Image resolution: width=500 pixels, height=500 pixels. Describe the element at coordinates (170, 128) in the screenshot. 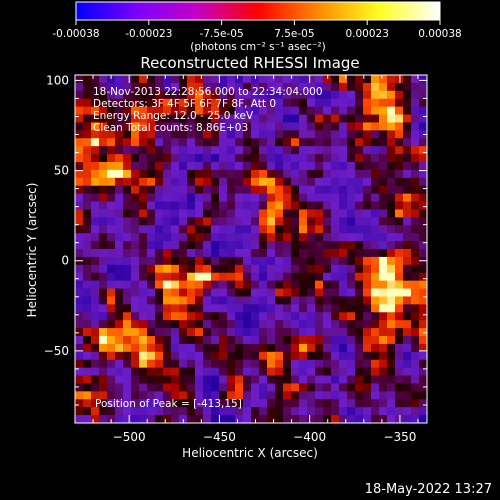

I see `annotation-clean-counts: Clean Total counts: 8.86E+03` at that location.